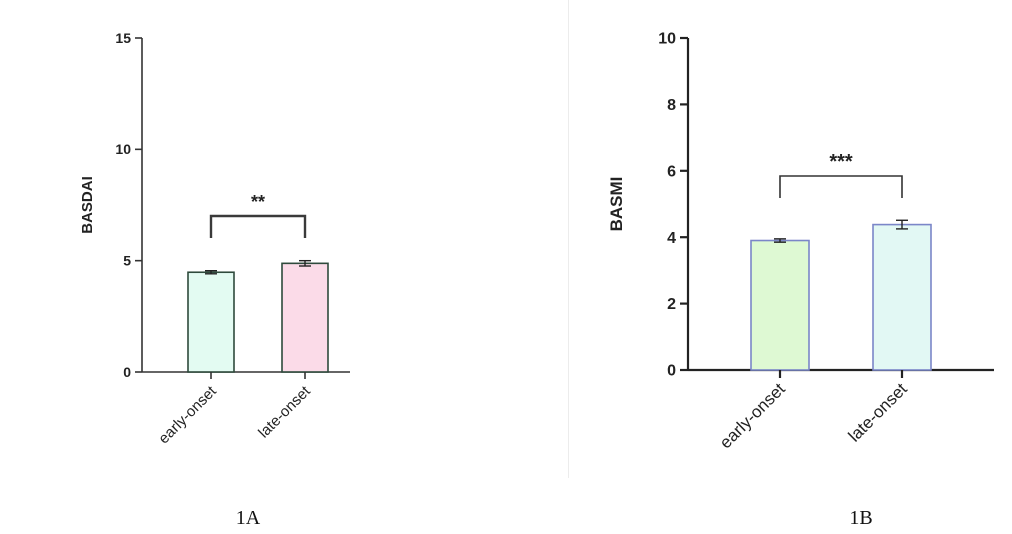 Image resolution: width=1012 pixels, height=534 pixels. I want to click on y-axis-label: BASMI, so click(616, 204).